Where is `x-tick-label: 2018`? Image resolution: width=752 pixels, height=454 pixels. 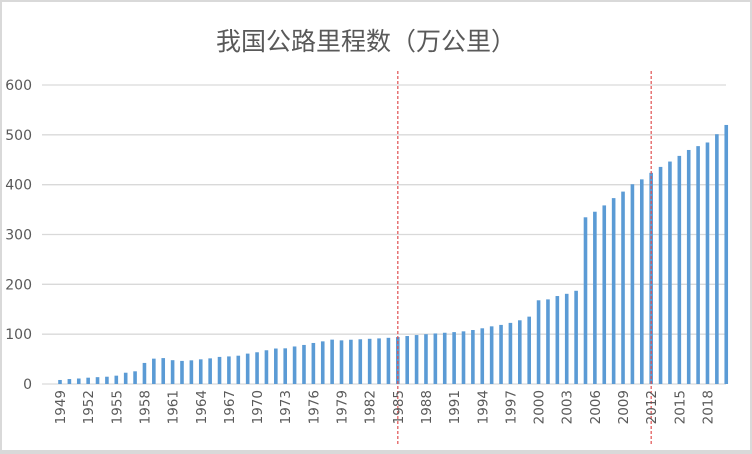 x-tick-label: 2018 is located at coordinates (708, 407).